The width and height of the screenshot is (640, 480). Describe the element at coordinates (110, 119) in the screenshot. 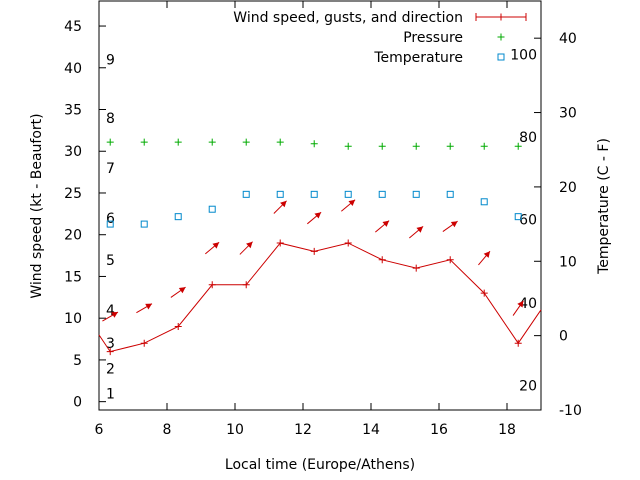

I see `beaufort-label: 8` at that location.